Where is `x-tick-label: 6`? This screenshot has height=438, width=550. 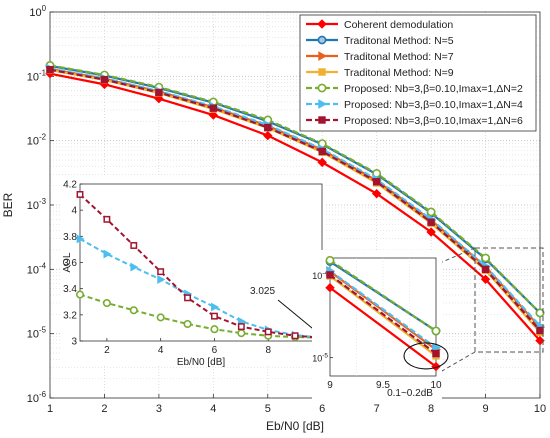 x-tick-label: 6 is located at coordinates (322, 409).